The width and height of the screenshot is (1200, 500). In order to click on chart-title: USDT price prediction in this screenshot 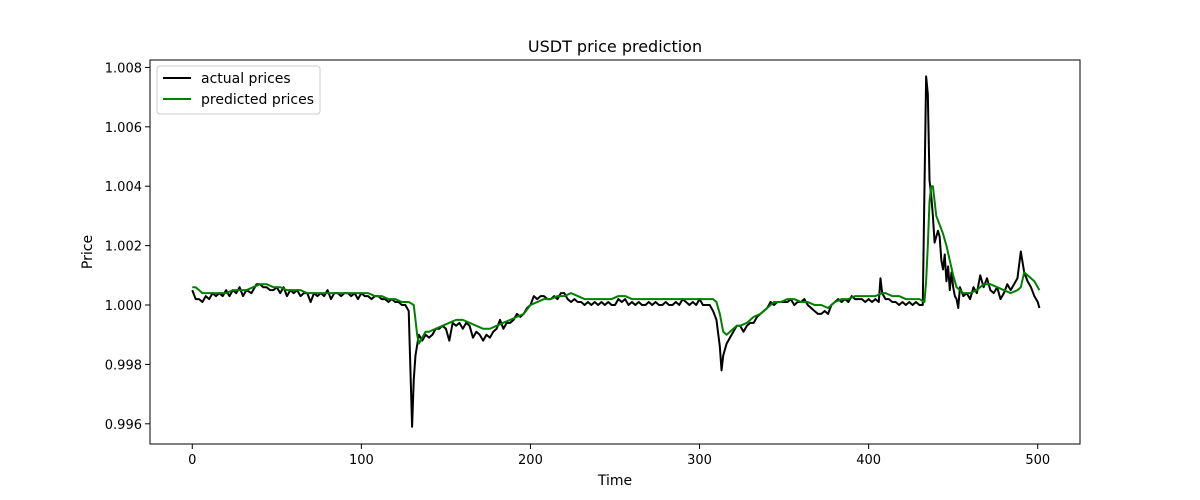, I will do `click(615, 46)`.